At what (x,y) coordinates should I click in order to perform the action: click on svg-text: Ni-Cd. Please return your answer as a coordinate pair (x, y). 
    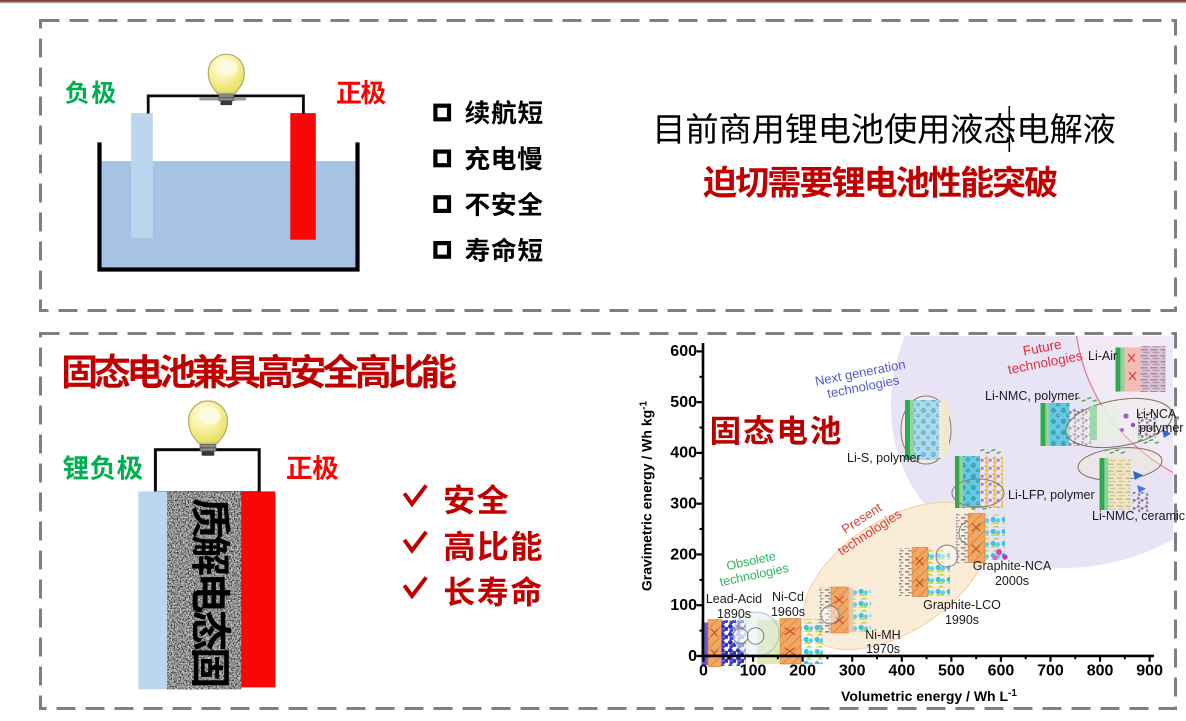
    Looking at the image, I should click on (788, 597).